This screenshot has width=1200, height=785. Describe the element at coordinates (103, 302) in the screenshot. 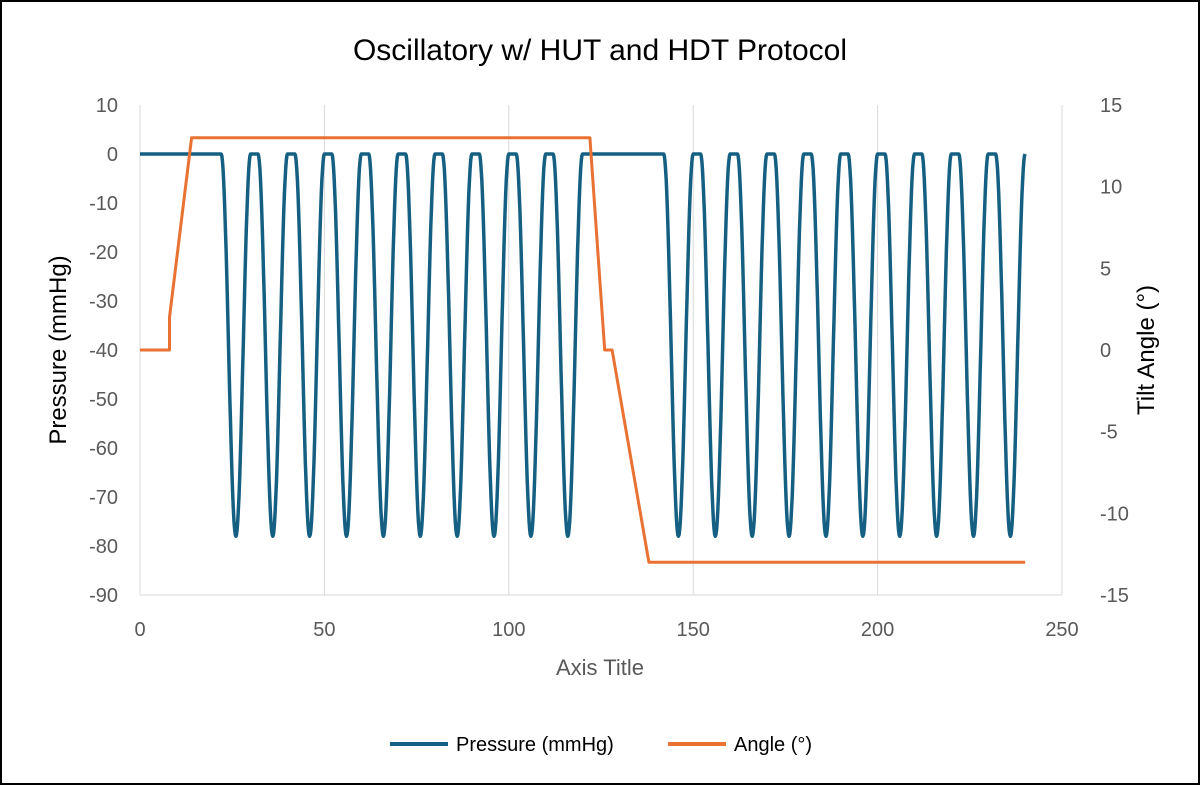

I see `y-tick-label: -30` at that location.